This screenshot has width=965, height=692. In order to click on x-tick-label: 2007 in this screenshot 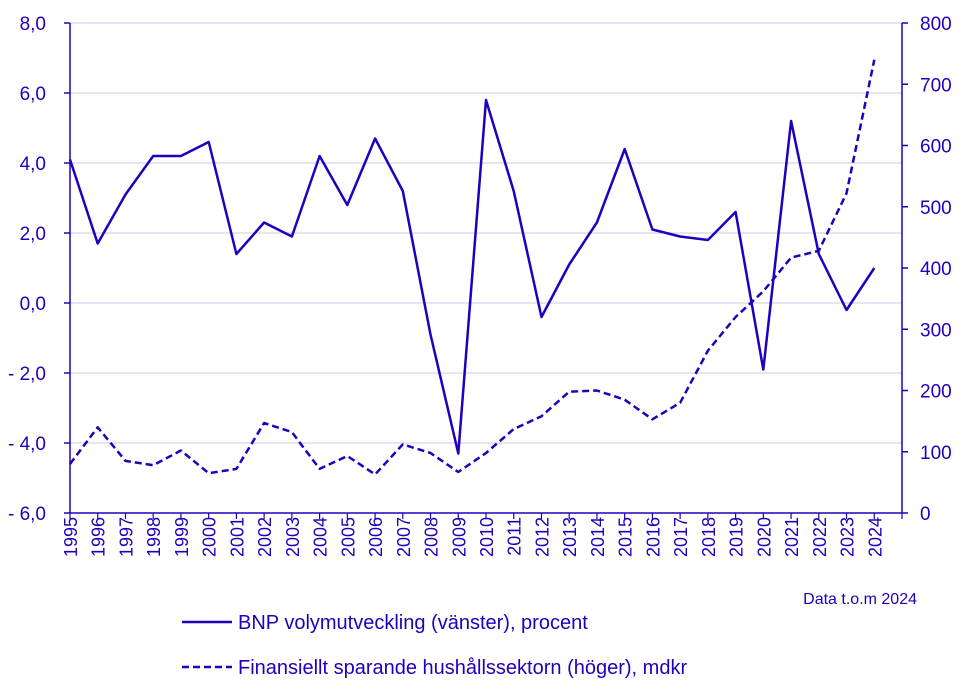, I will do `click(404, 537)`.